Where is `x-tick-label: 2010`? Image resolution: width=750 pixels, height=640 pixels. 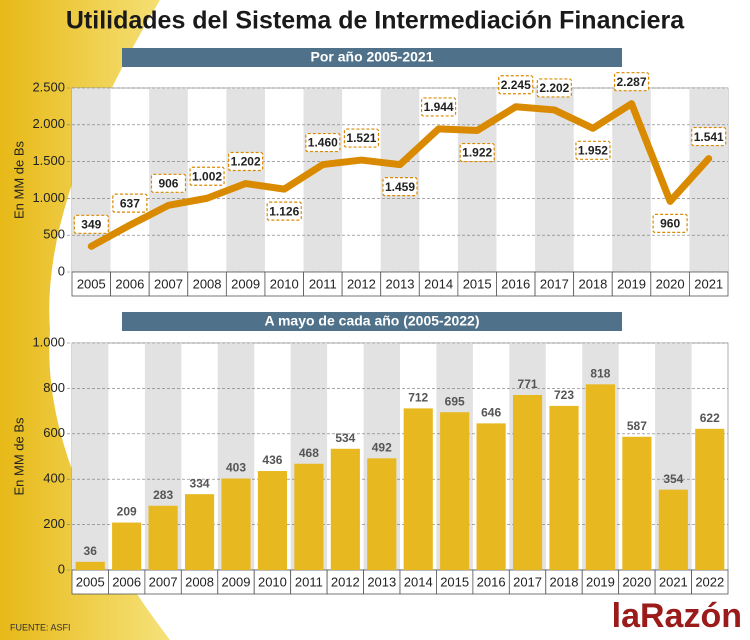 x-tick-label: 2010 is located at coordinates (284, 283).